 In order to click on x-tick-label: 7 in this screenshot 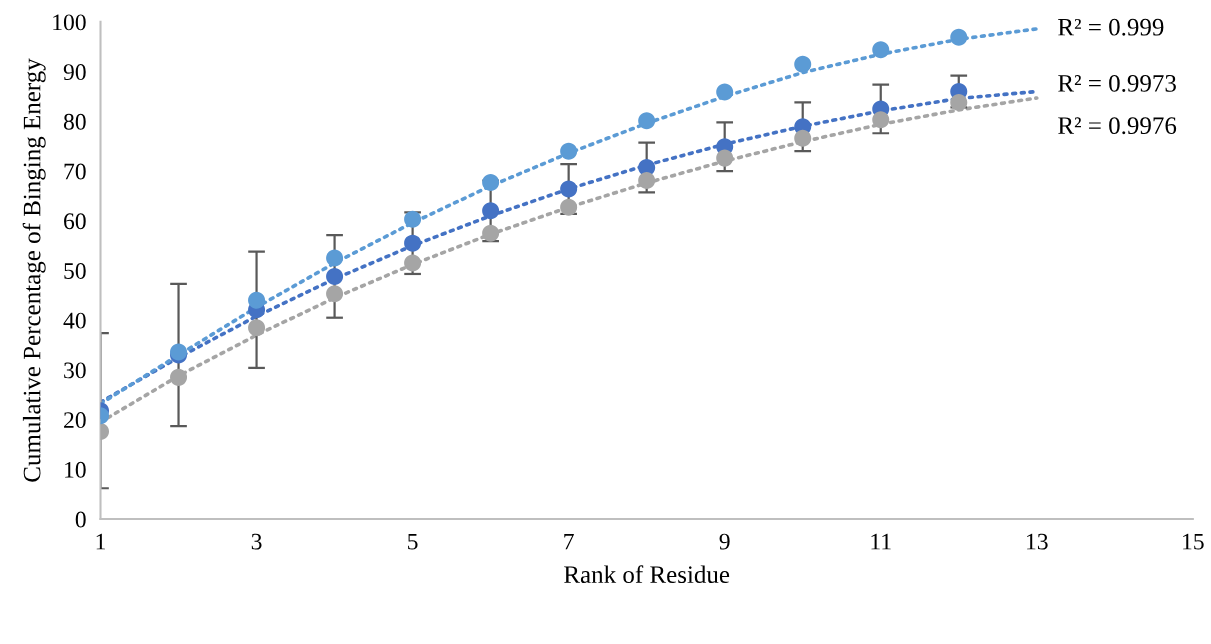, I will do `click(569, 541)`.